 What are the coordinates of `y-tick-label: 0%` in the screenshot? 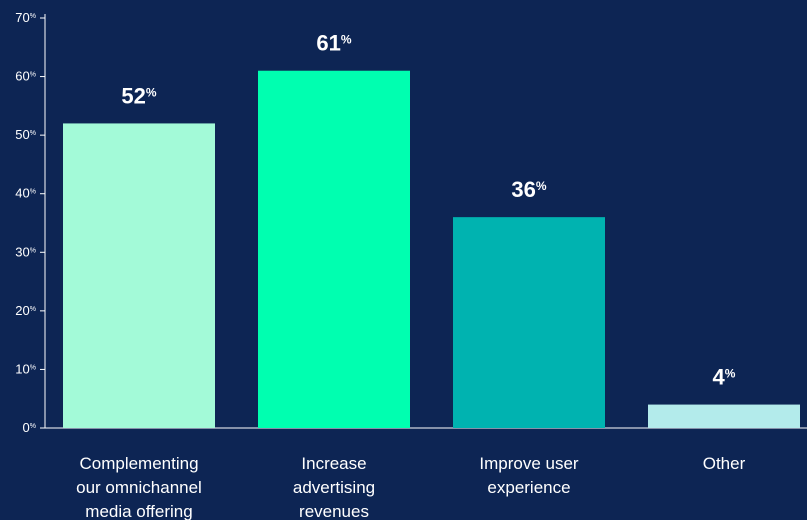 It's located at (29, 427).